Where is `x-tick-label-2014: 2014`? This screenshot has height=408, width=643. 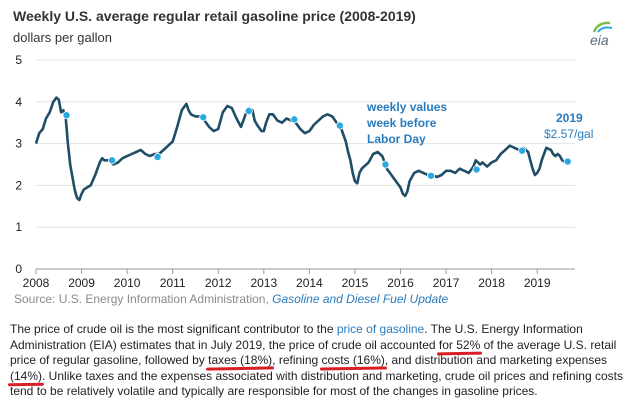 x-tick-label-2014: 2014 is located at coordinates (309, 283).